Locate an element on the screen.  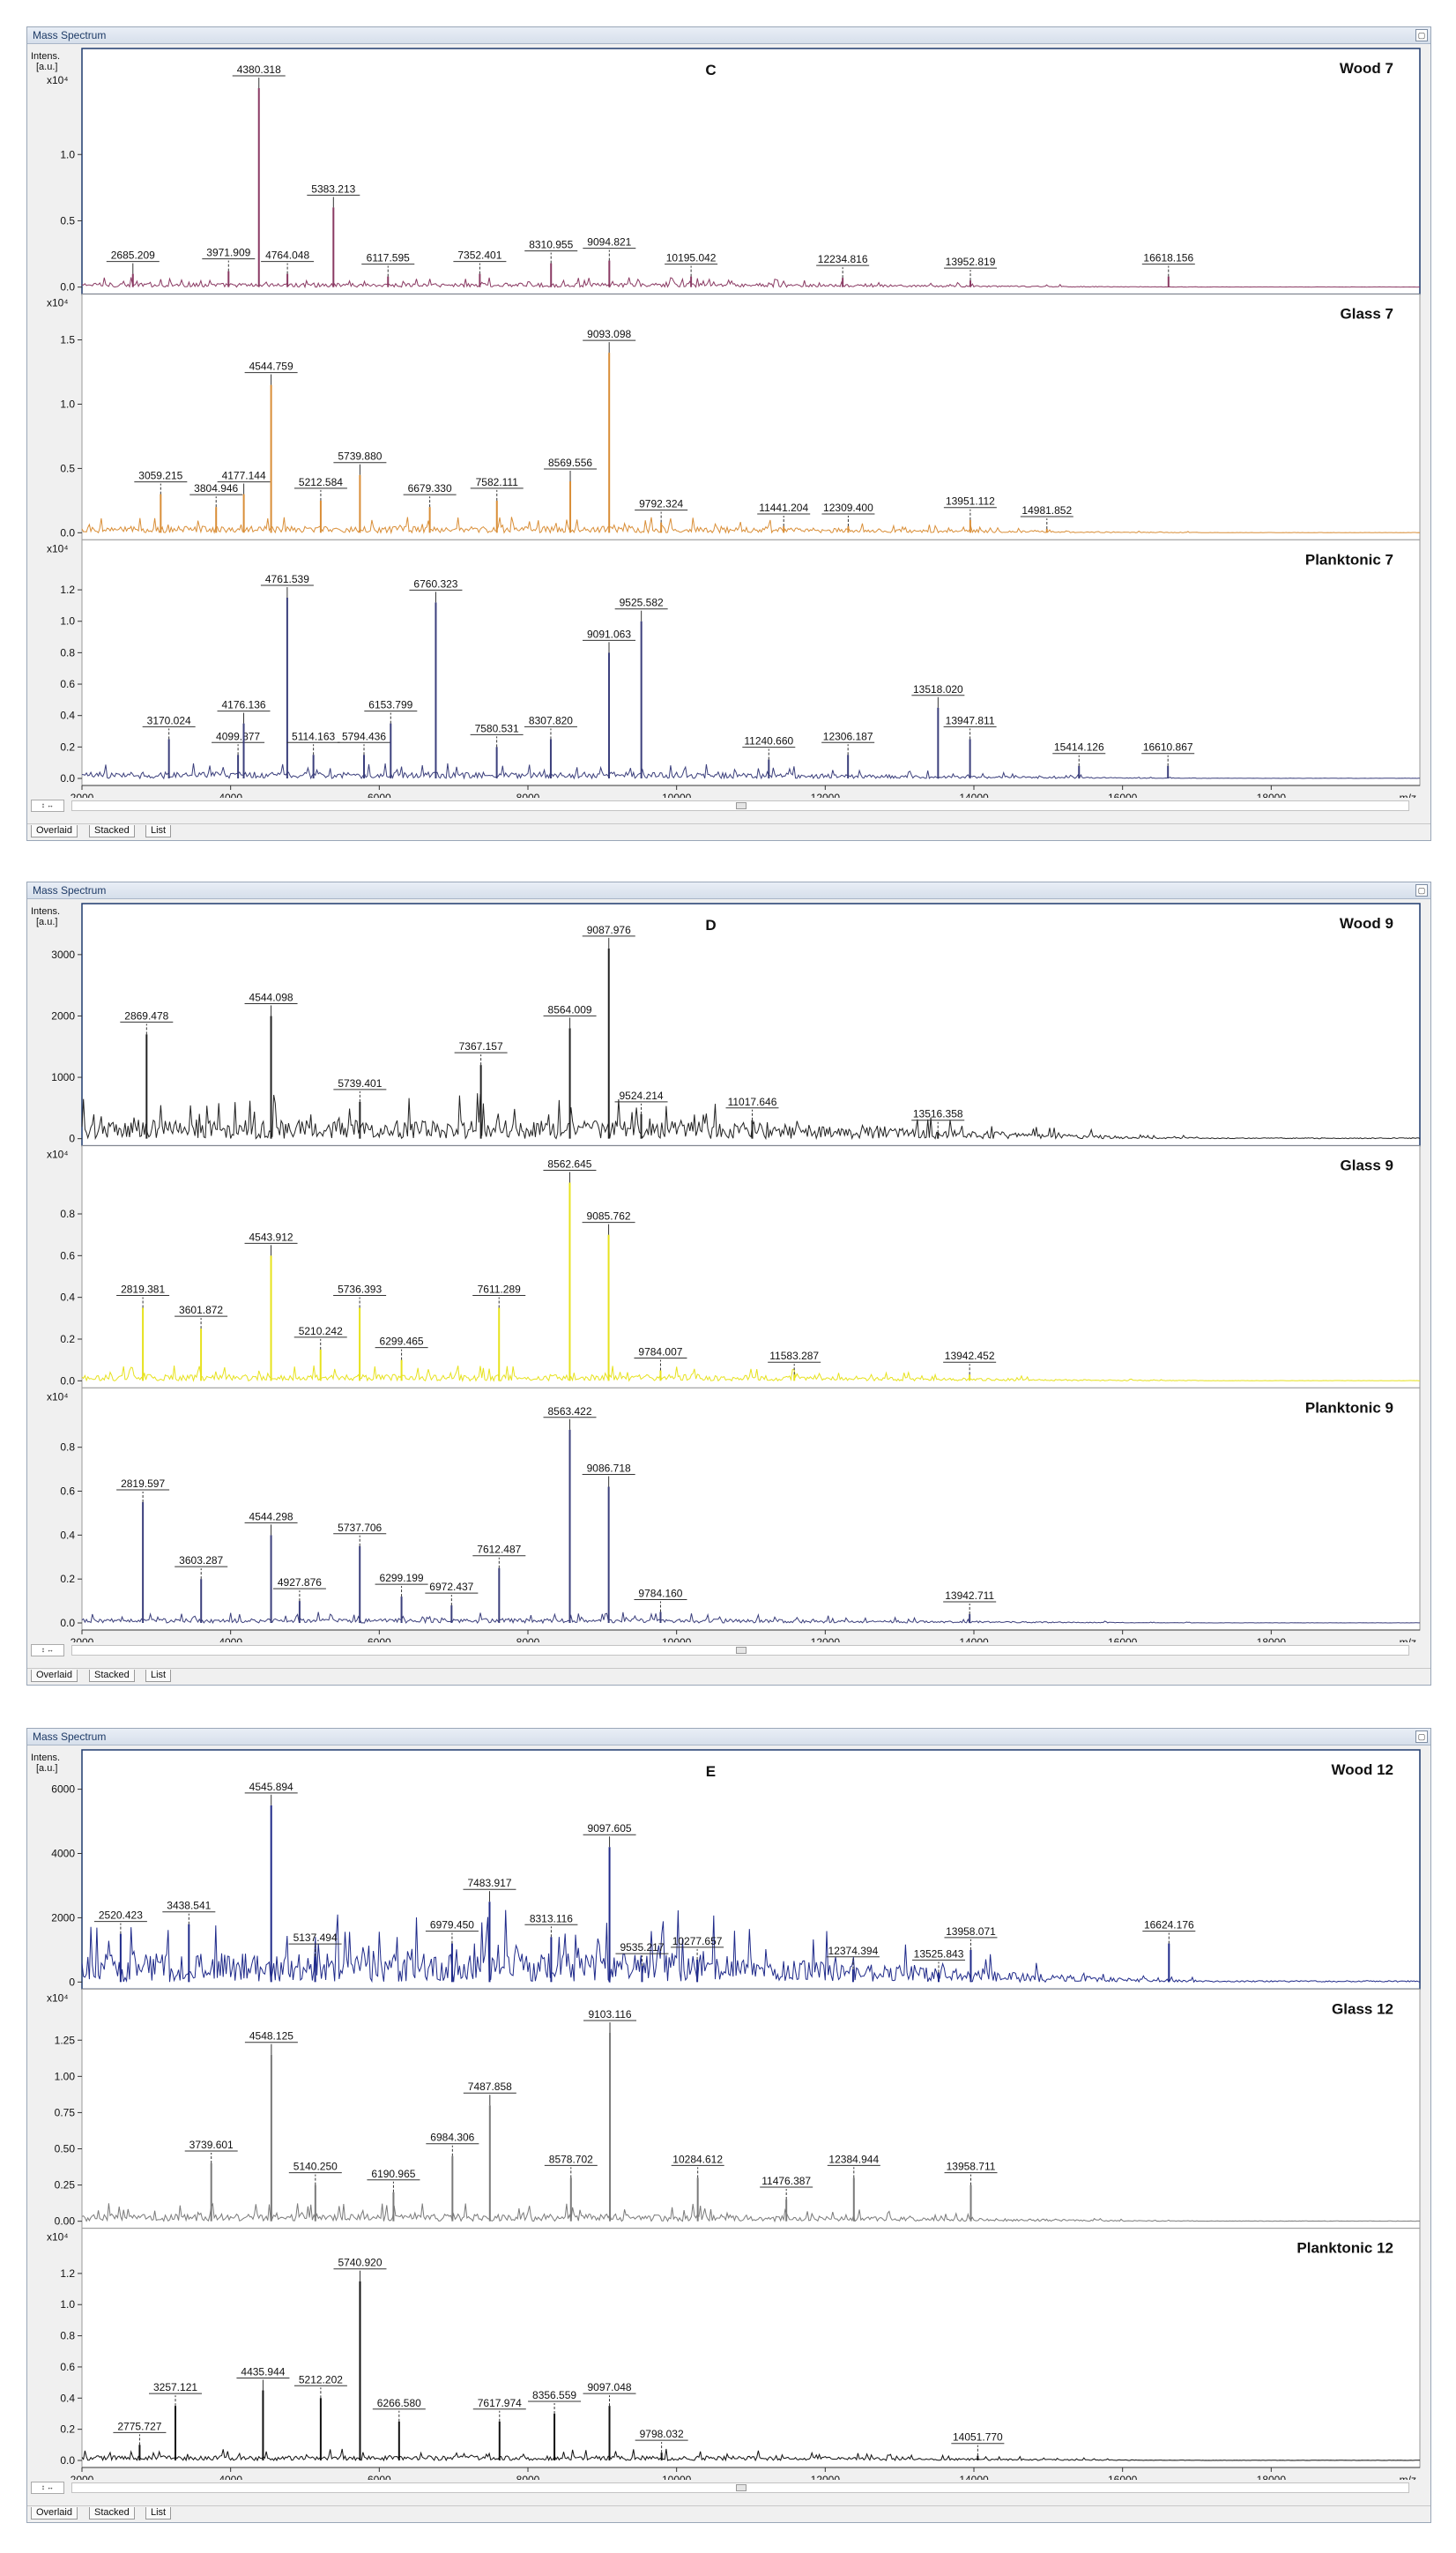
peak-label: 13952.819 is located at coordinates (971, 262).